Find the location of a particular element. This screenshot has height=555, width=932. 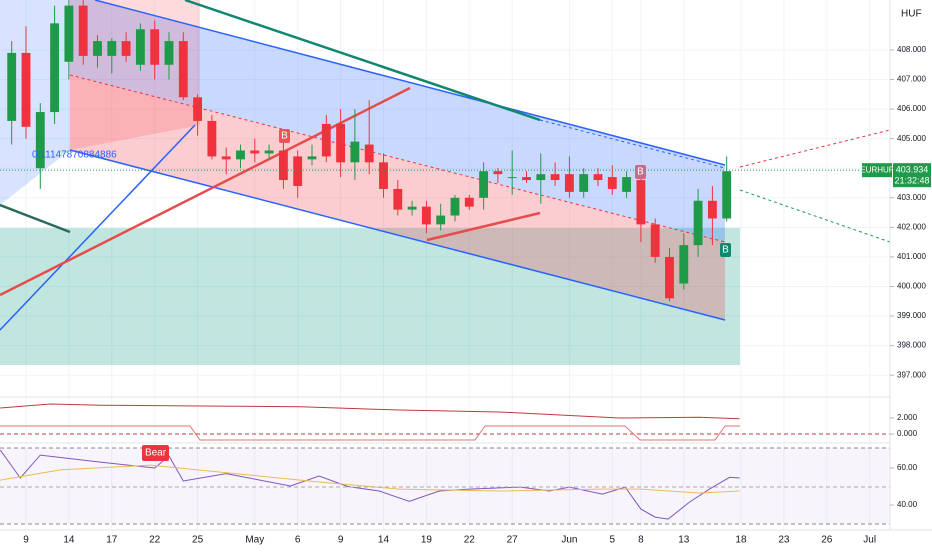

price-axis is located at coordinates (911, 275).